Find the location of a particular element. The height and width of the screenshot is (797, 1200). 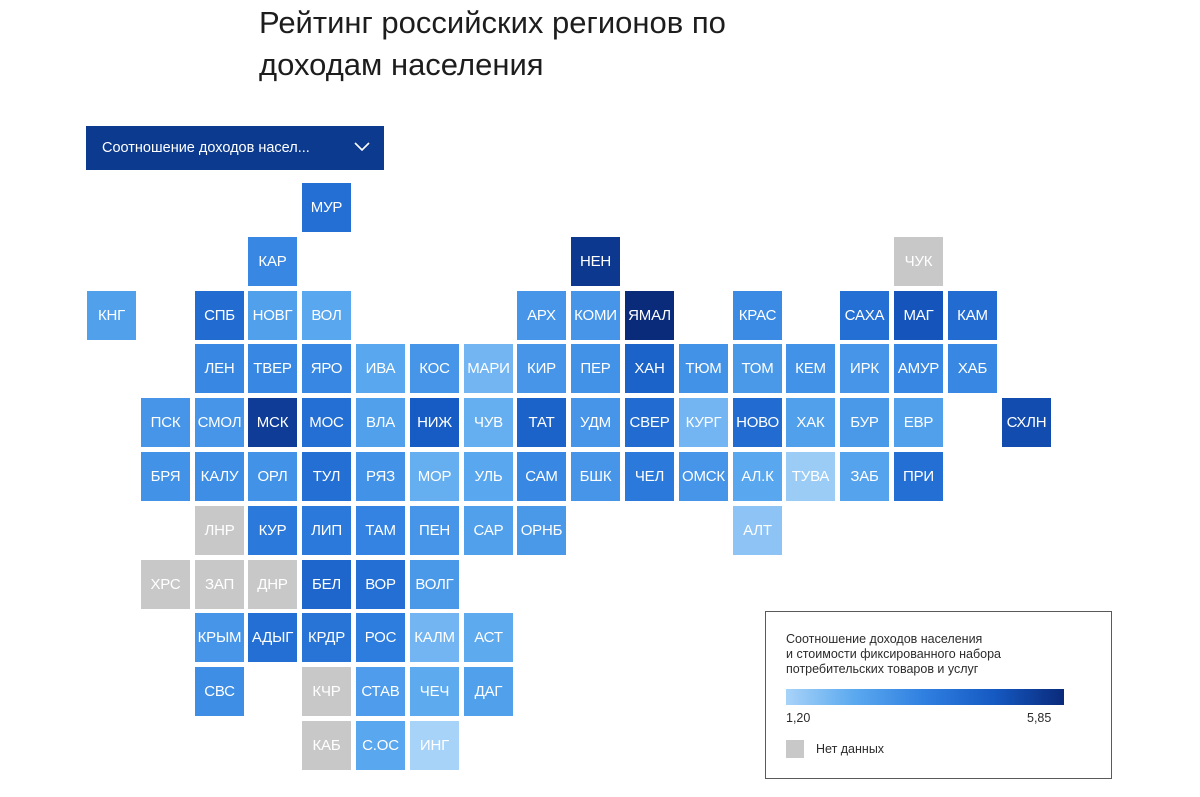

region-tile: ЛЕН is located at coordinates (219, 368).